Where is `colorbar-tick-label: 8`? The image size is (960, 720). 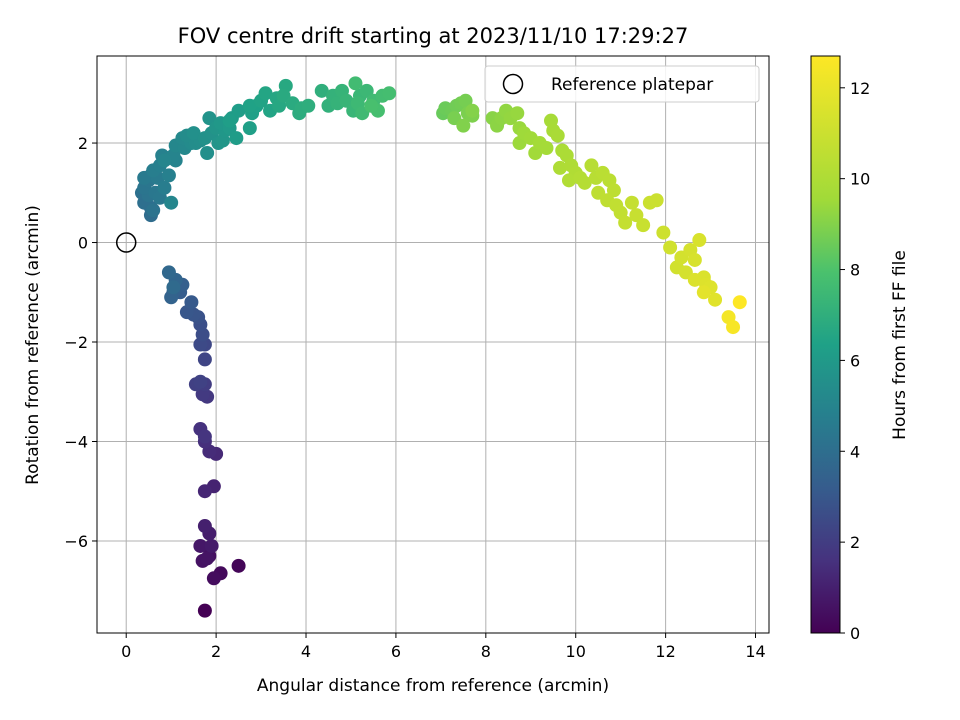
colorbar-tick-label: 8 is located at coordinates (855, 270).